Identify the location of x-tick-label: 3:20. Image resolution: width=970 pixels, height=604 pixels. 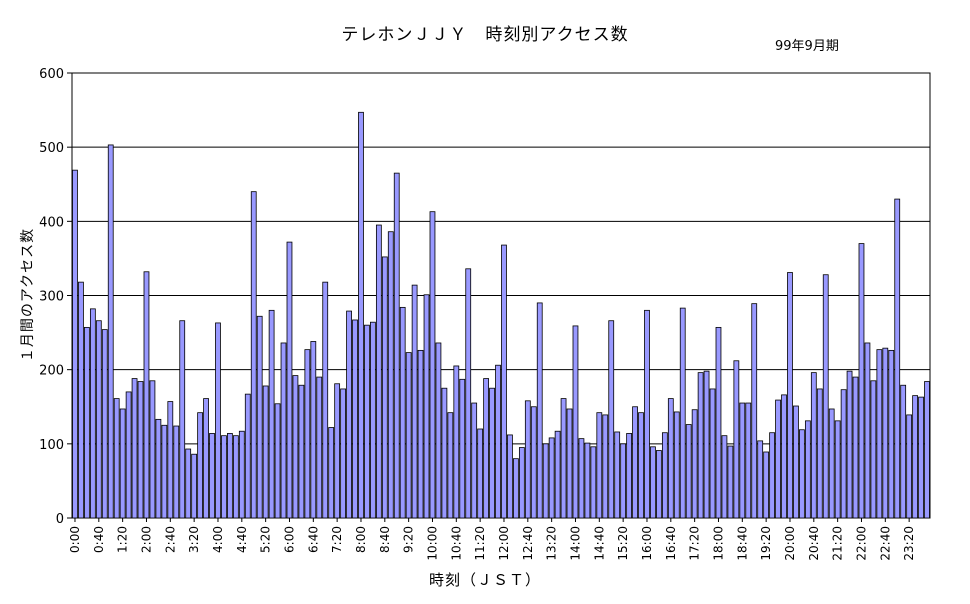
(194, 539).